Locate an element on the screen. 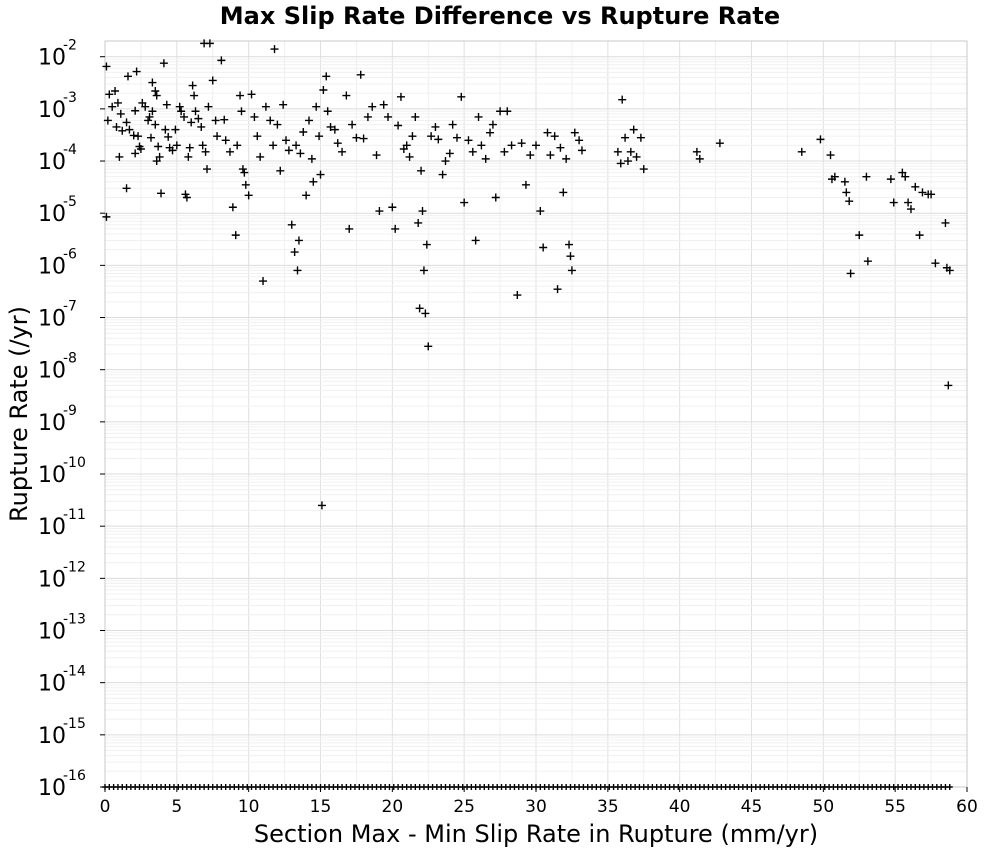  x-tick-label: 25 is located at coordinates (464, 807).